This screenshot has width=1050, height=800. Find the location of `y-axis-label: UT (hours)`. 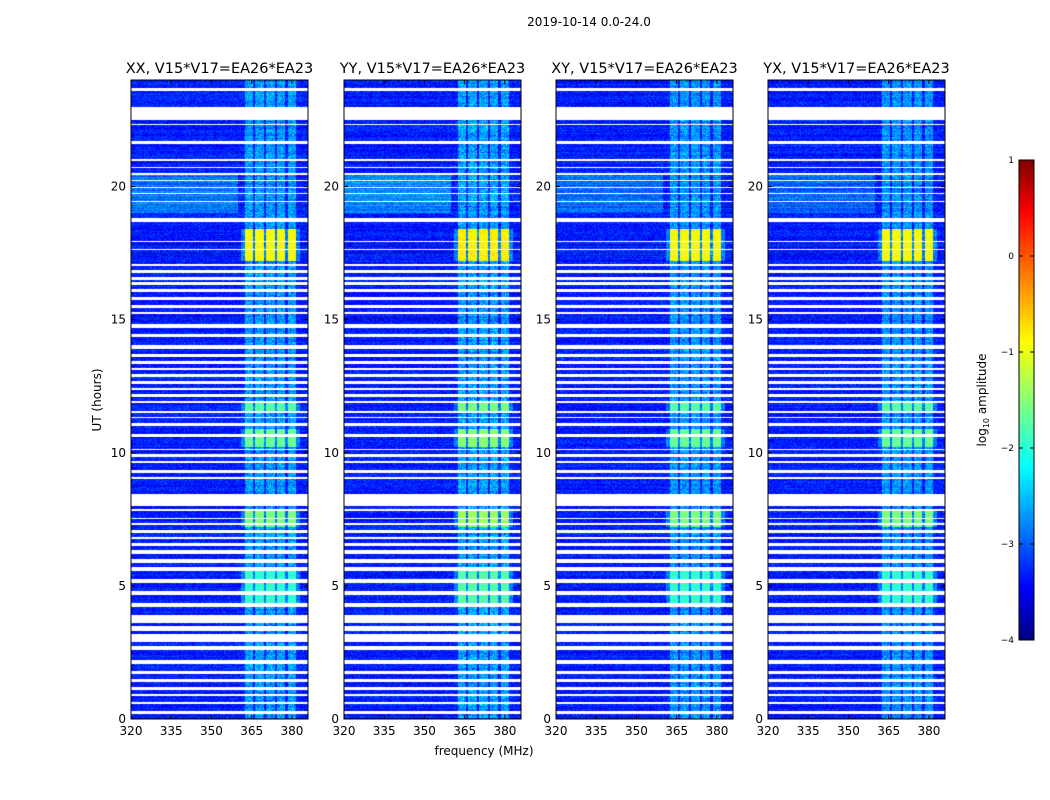

y-axis-label: UT (hours) is located at coordinates (97, 399).